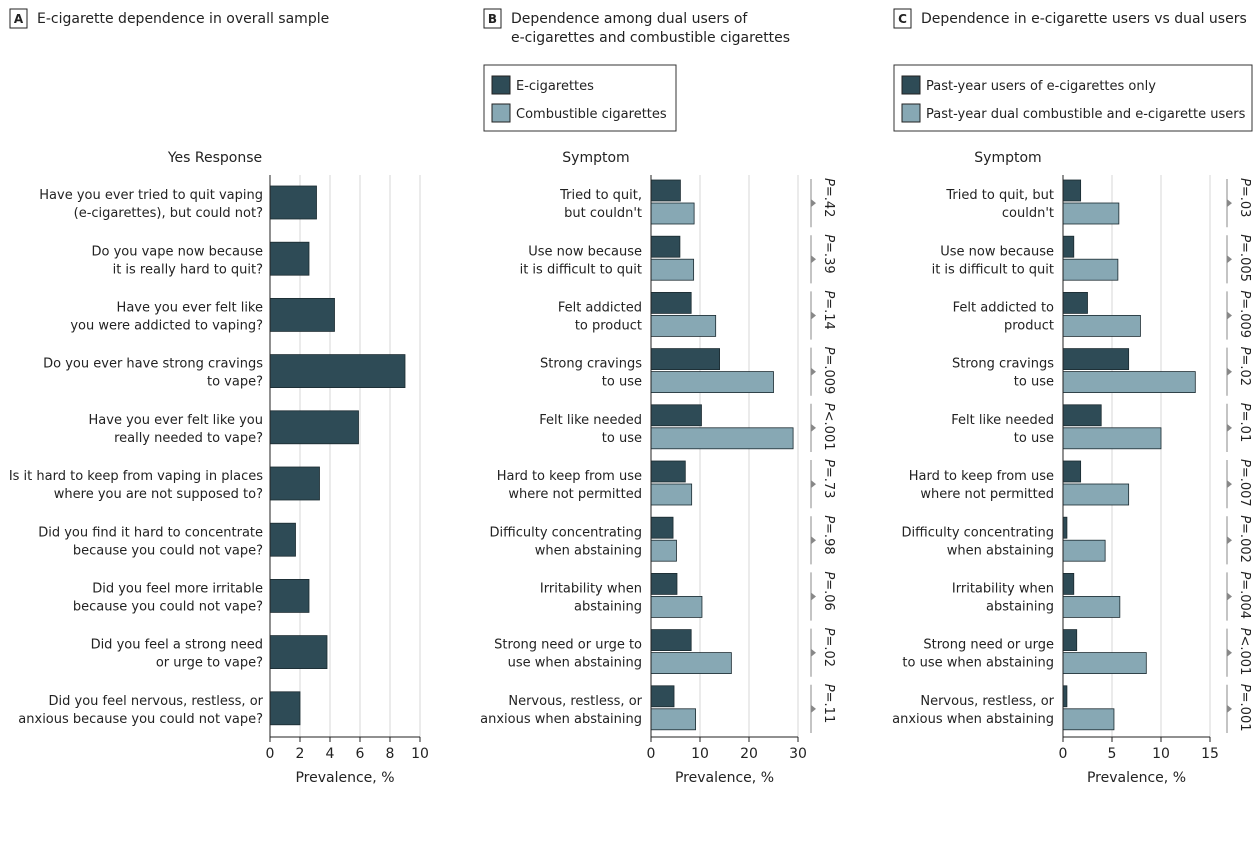 Image resolution: width=1260 pixels, height=846 pixels. What do you see at coordinates (1244, 262) in the screenshot?
I see `p-value: =.005` at bounding box center [1244, 262].